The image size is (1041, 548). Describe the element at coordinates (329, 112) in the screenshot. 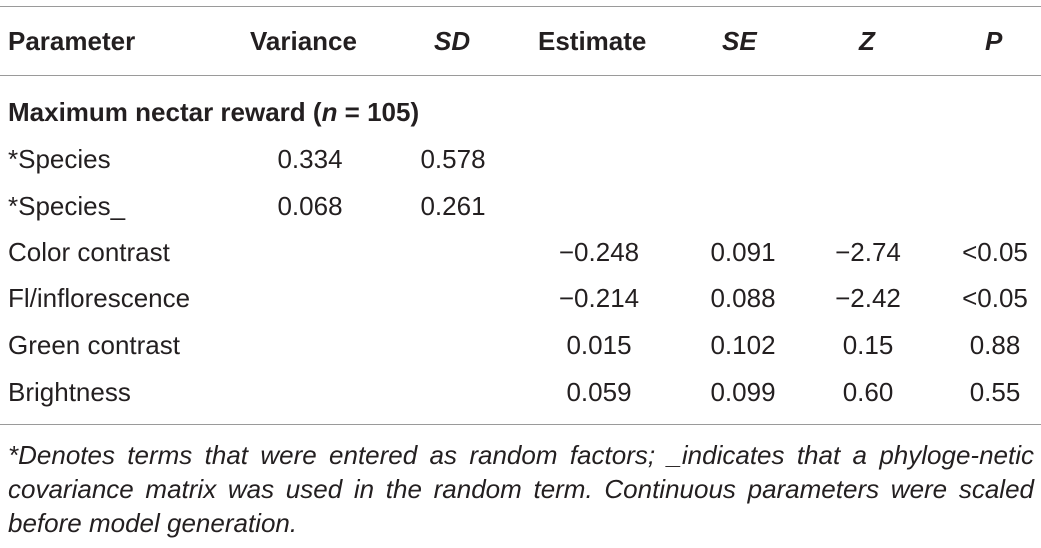

I see `section-n-symbol: n` at that location.